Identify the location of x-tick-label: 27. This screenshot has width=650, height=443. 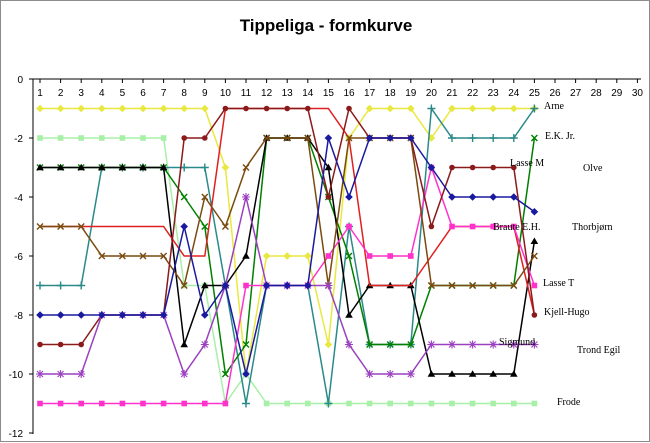
(576, 93).